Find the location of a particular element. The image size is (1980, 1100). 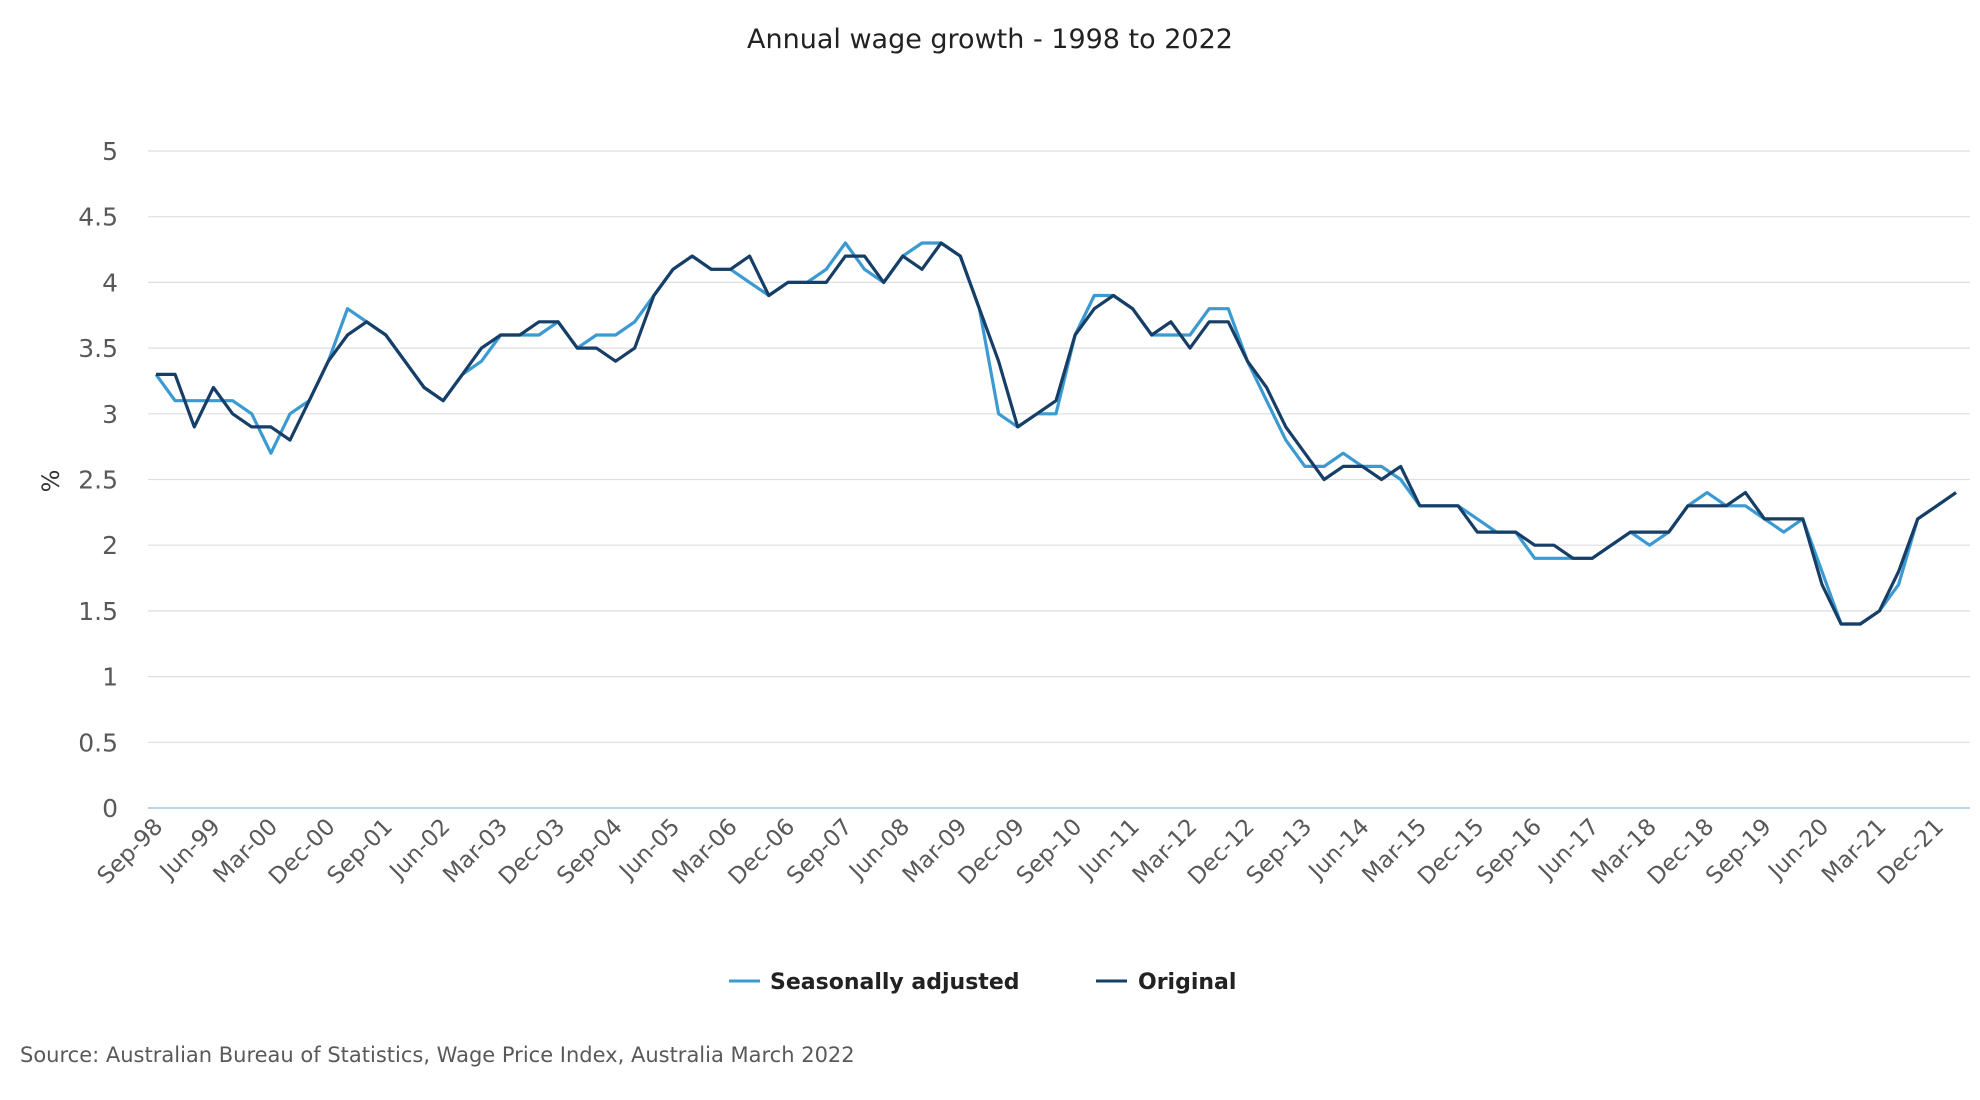

x-tick-label: Sep-04 is located at coordinates (590, 852).